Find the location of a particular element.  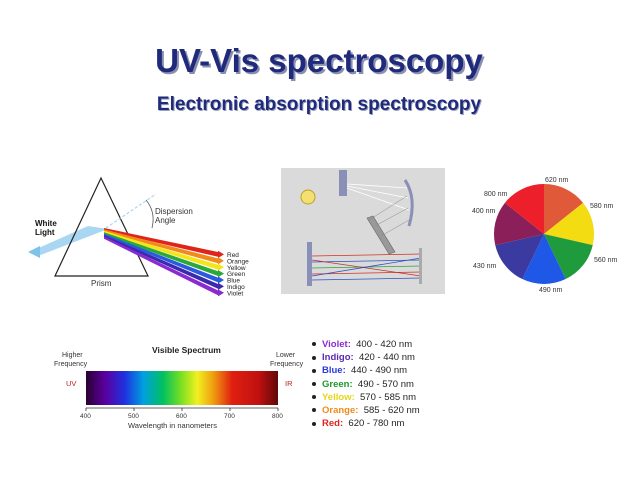

legend-color-name: Indigo: is located at coordinates (338, 358).